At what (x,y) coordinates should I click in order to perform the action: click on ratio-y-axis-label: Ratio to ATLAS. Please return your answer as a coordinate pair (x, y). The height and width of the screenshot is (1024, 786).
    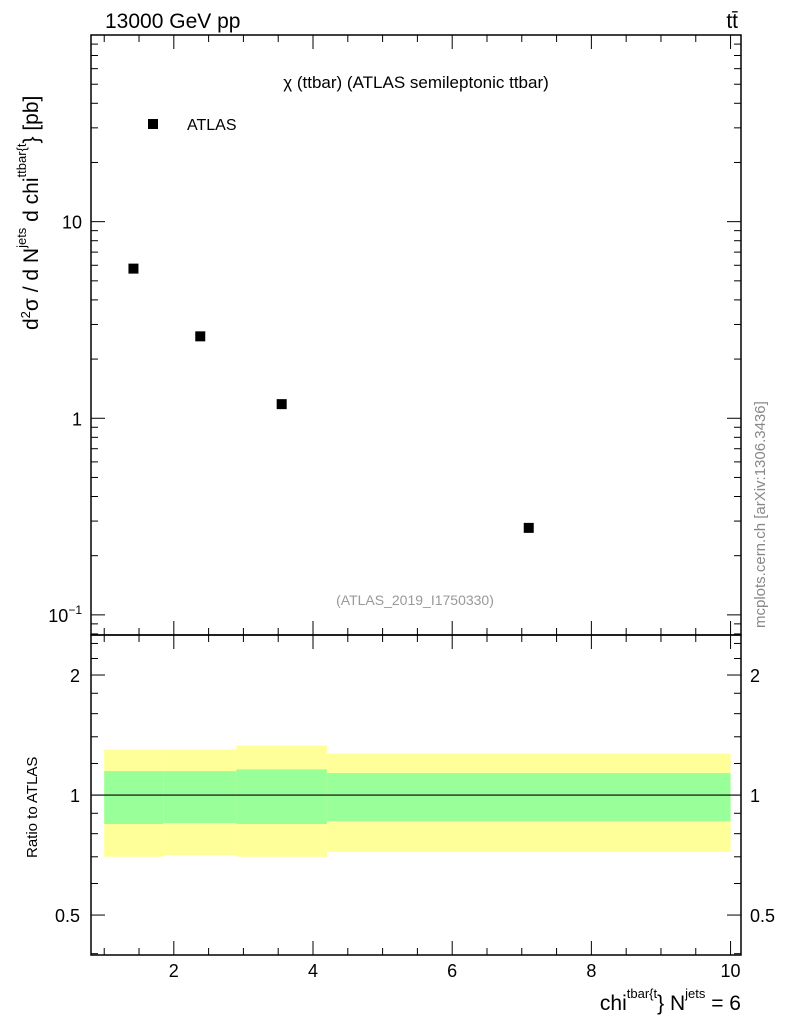
    Looking at the image, I should click on (32, 807).